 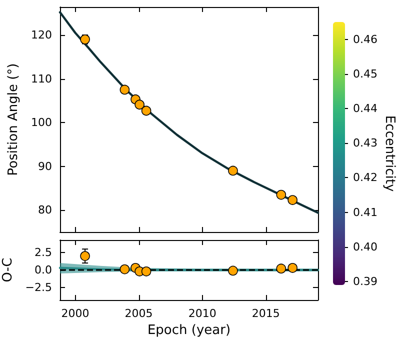 What do you see at coordinates (365, 247) in the screenshot?
I see `color-bar-label: 0.40` at bounding box center [365, 247].